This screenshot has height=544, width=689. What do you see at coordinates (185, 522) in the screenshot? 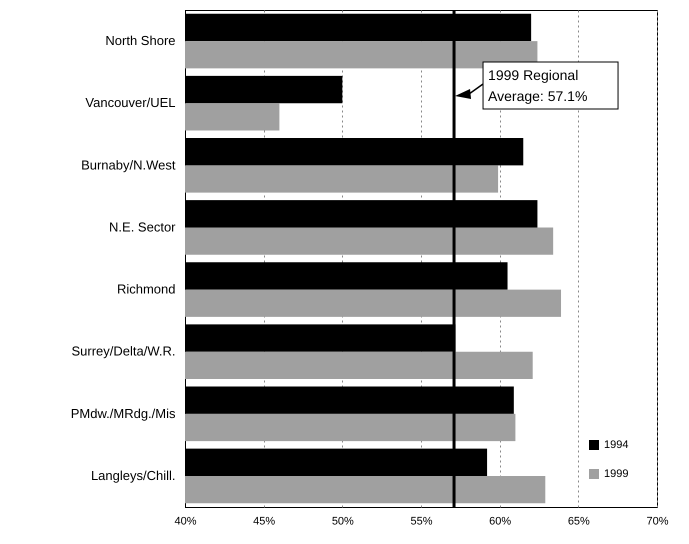
I see `x-tick-label: 40%` at bounding box center [185, 522].